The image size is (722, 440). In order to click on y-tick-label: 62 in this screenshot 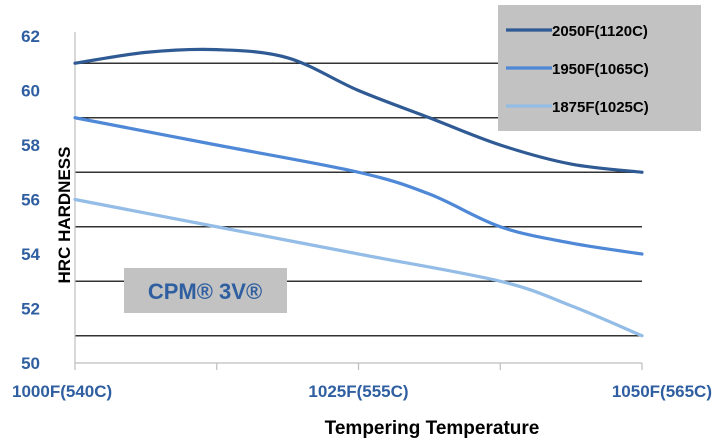, I will do `click(30, 36)`.